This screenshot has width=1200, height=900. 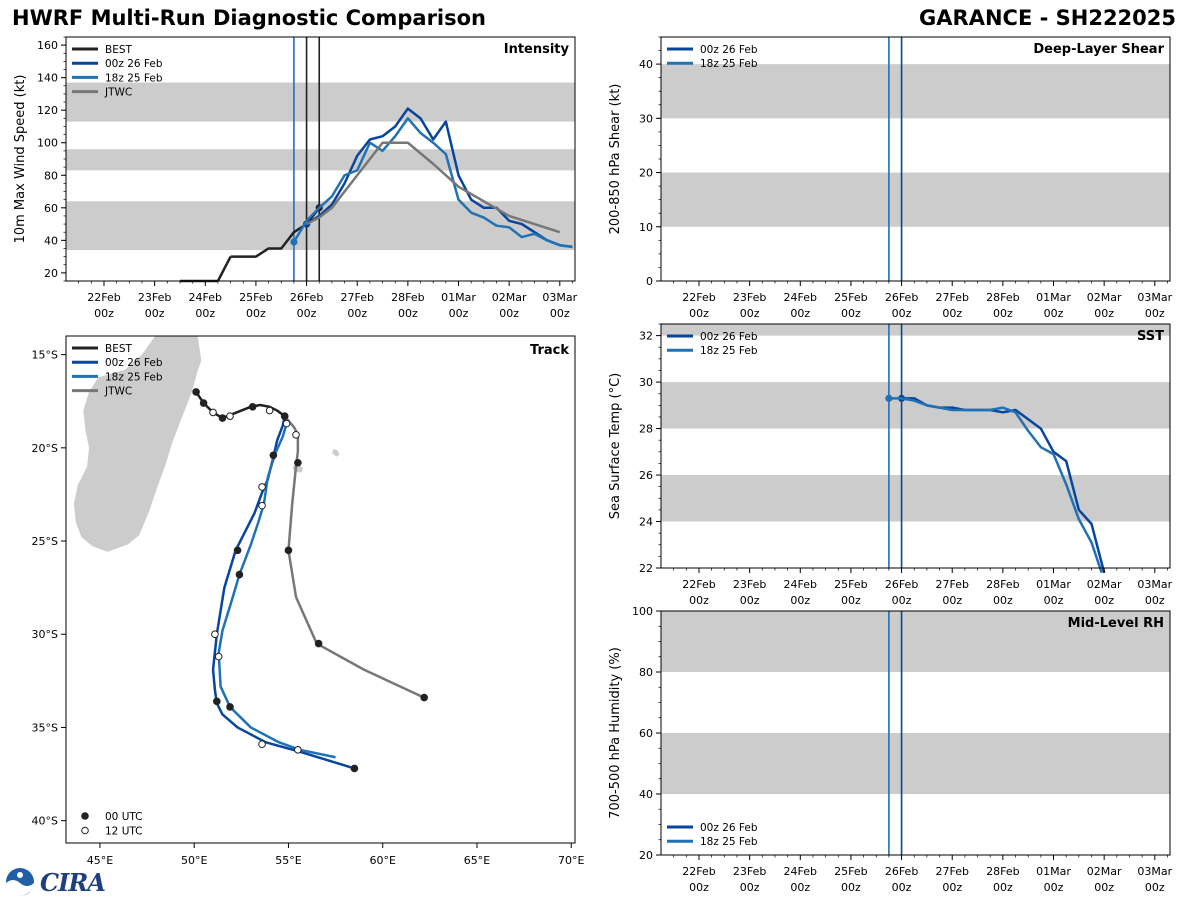 What do you see at coordinates (1116, 623) in the screenshot?
I see `rh-panel-title: Mid-Level RH` at bounding box center [1116, 623].